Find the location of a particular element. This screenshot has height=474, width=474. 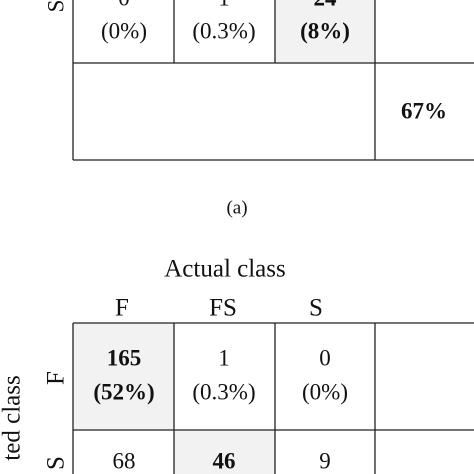

caption: (a) is located at coordinates (236, 207).